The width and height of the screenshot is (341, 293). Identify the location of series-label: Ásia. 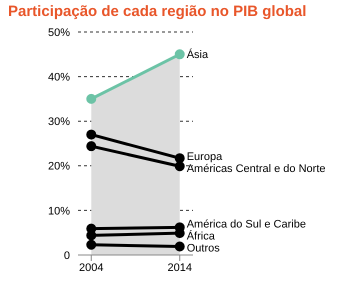
(198, 55).